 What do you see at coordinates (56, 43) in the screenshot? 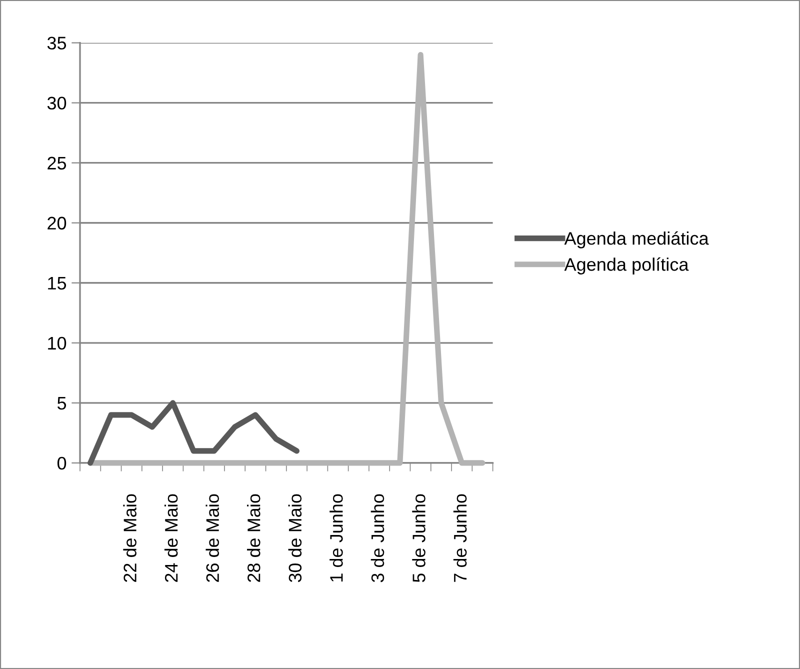
I see `y-tick-label: 35` at bounding box center [56, 43].